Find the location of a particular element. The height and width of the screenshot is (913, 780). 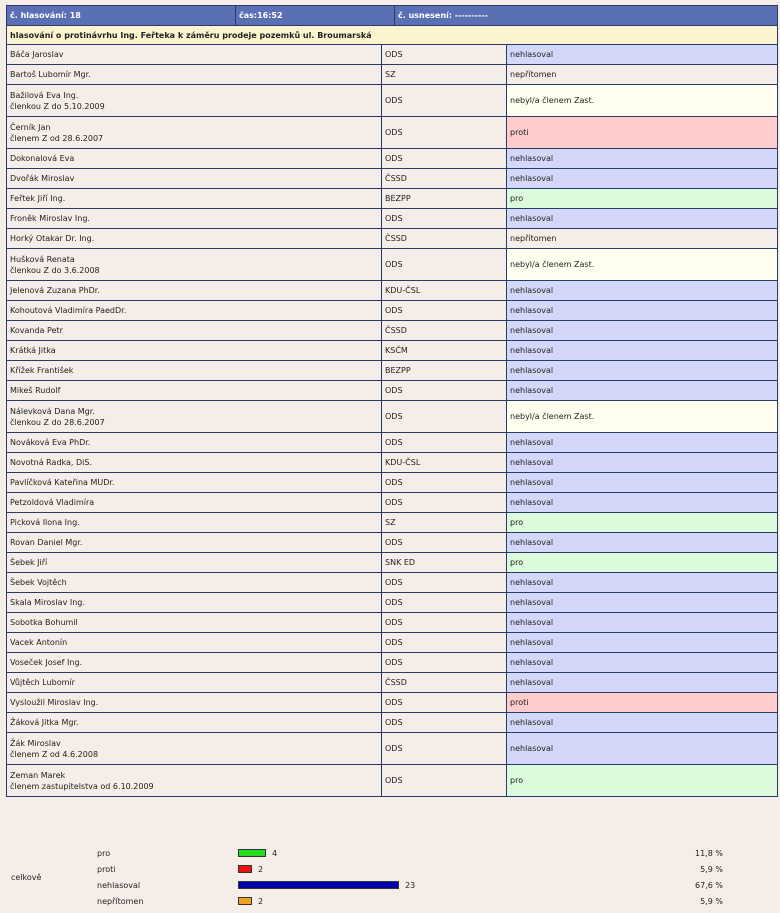

member-name: Krátká Jitka is located at coordinates (33, 350).